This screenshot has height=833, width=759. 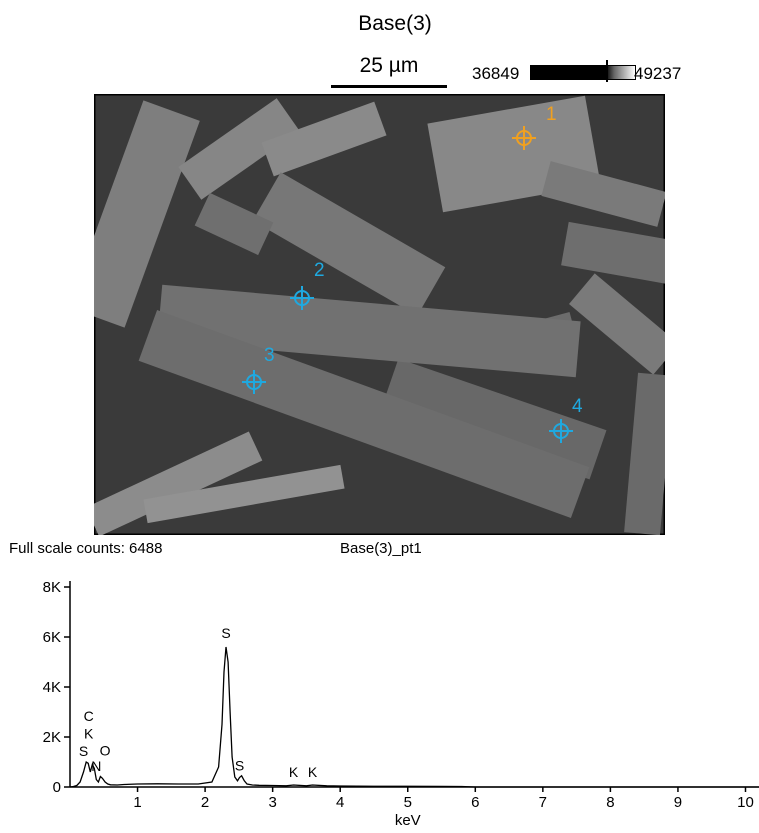 What do you see at coordinates (678, 802) in the screenshot?
I see `x-tick-label: 9` at bounding box center [678, 802].